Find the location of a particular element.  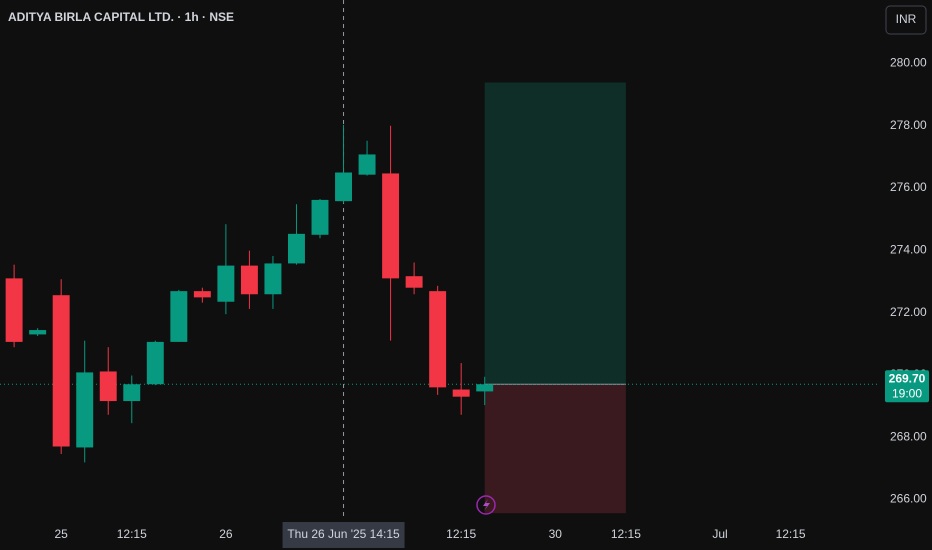

y-tick-label: 274.00 is located at coordinates (908, 250).